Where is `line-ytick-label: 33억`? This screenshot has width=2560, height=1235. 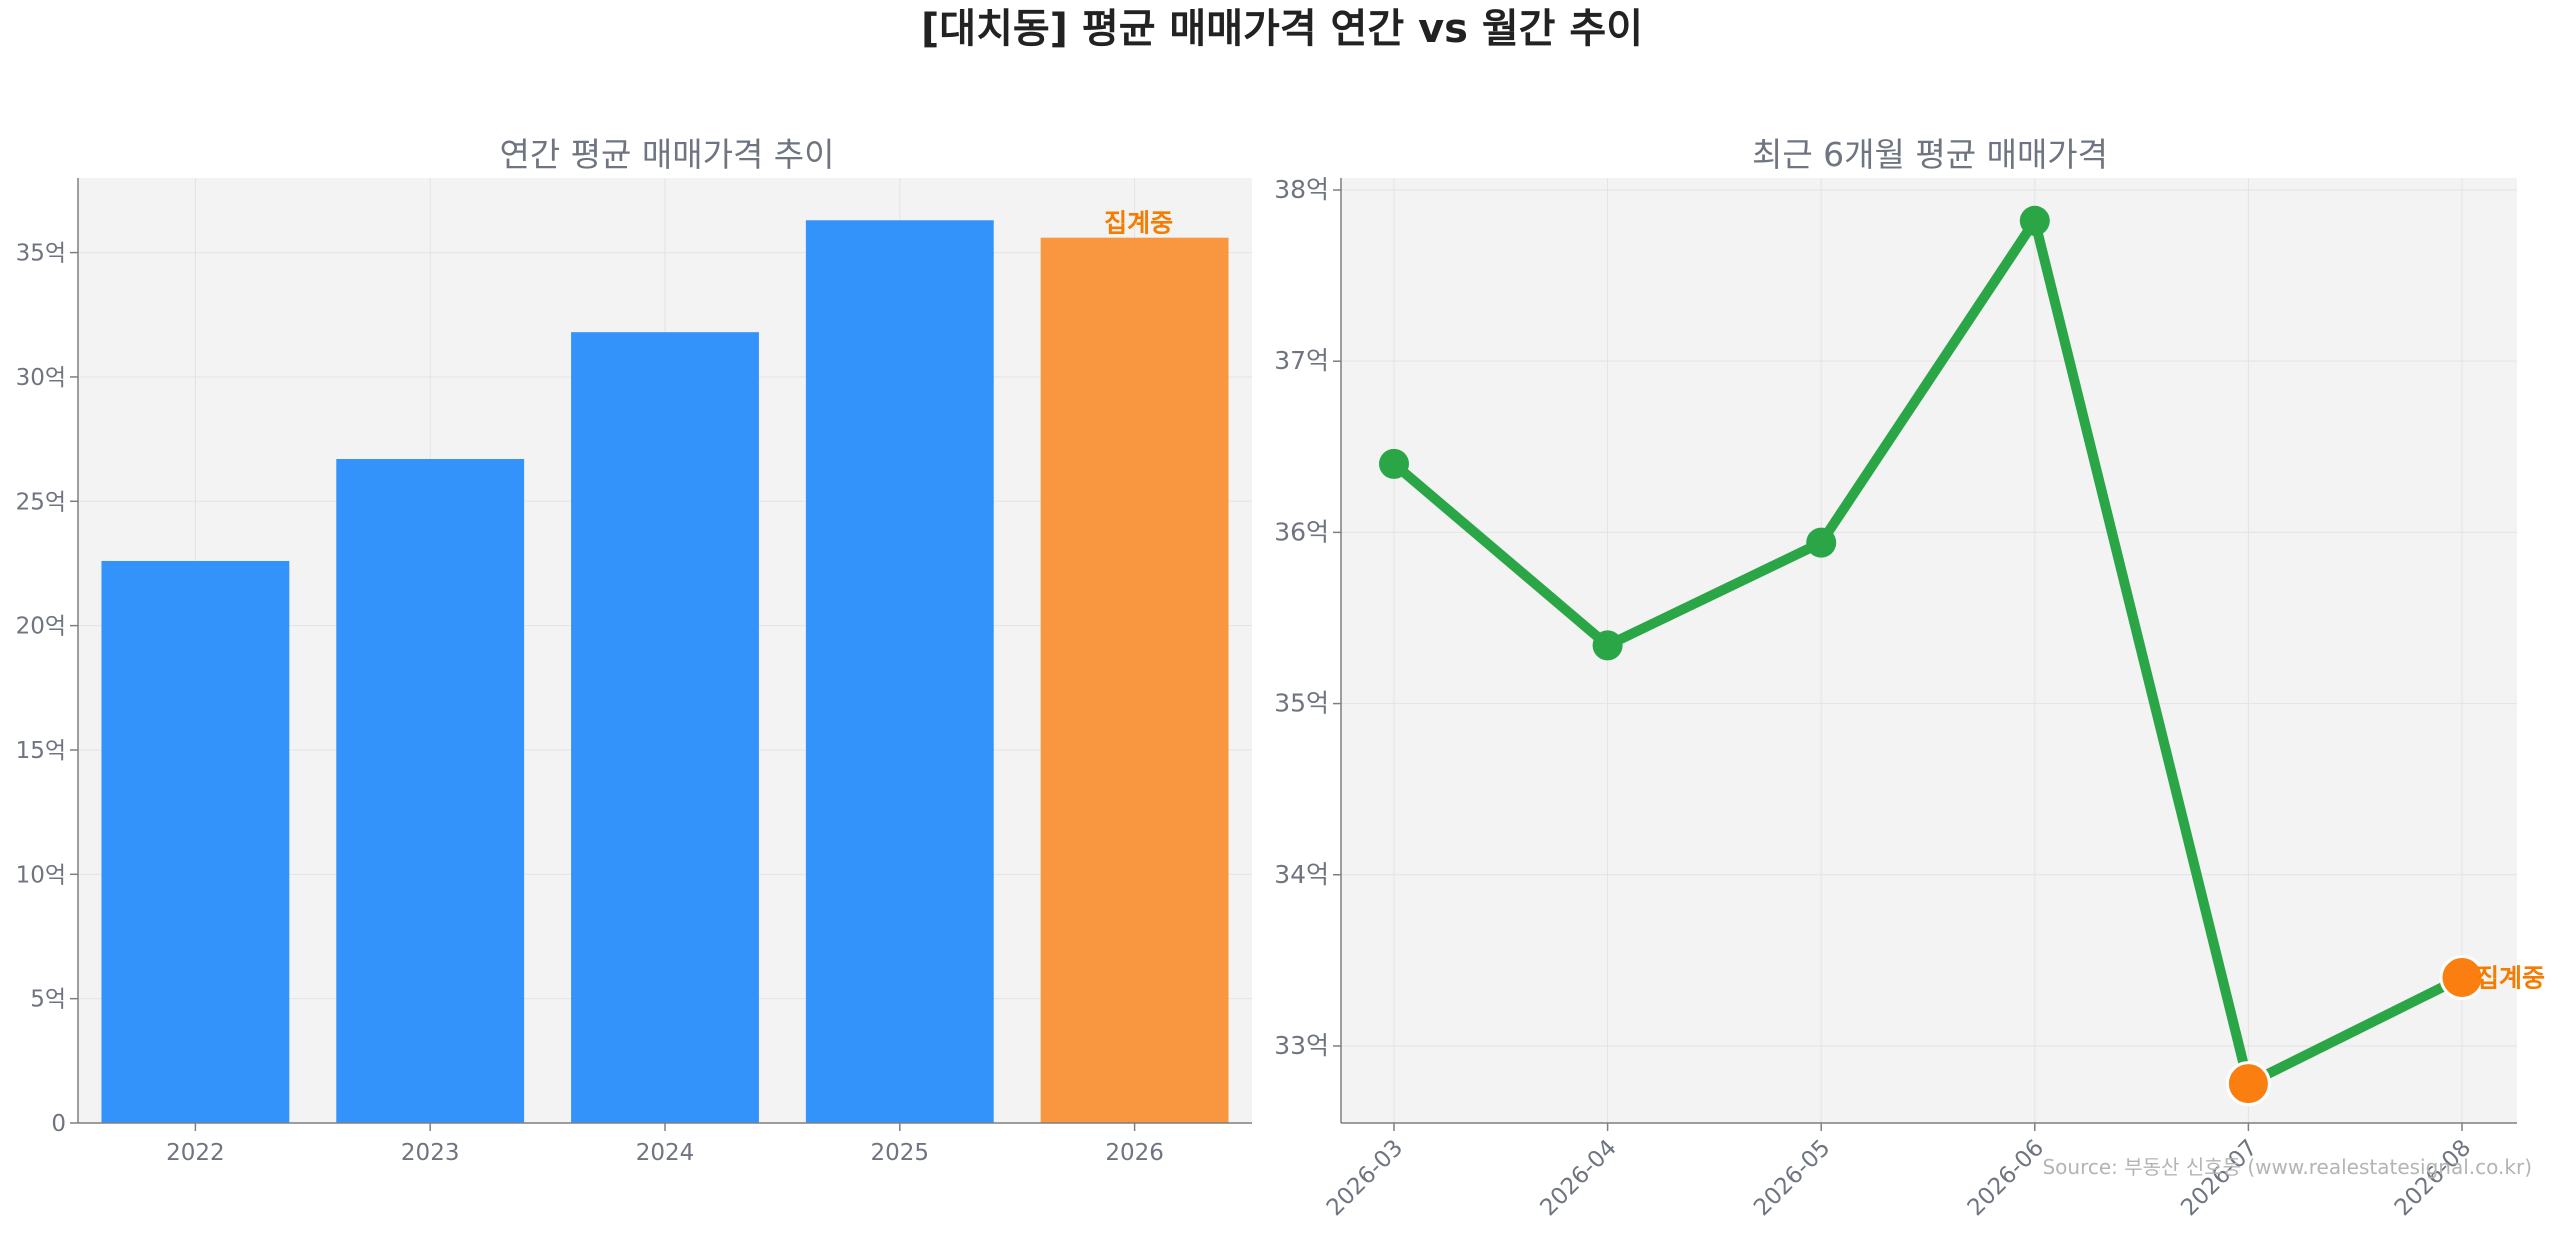
line-ytick-label: 33억 is located at coordinates (1301, 1045).